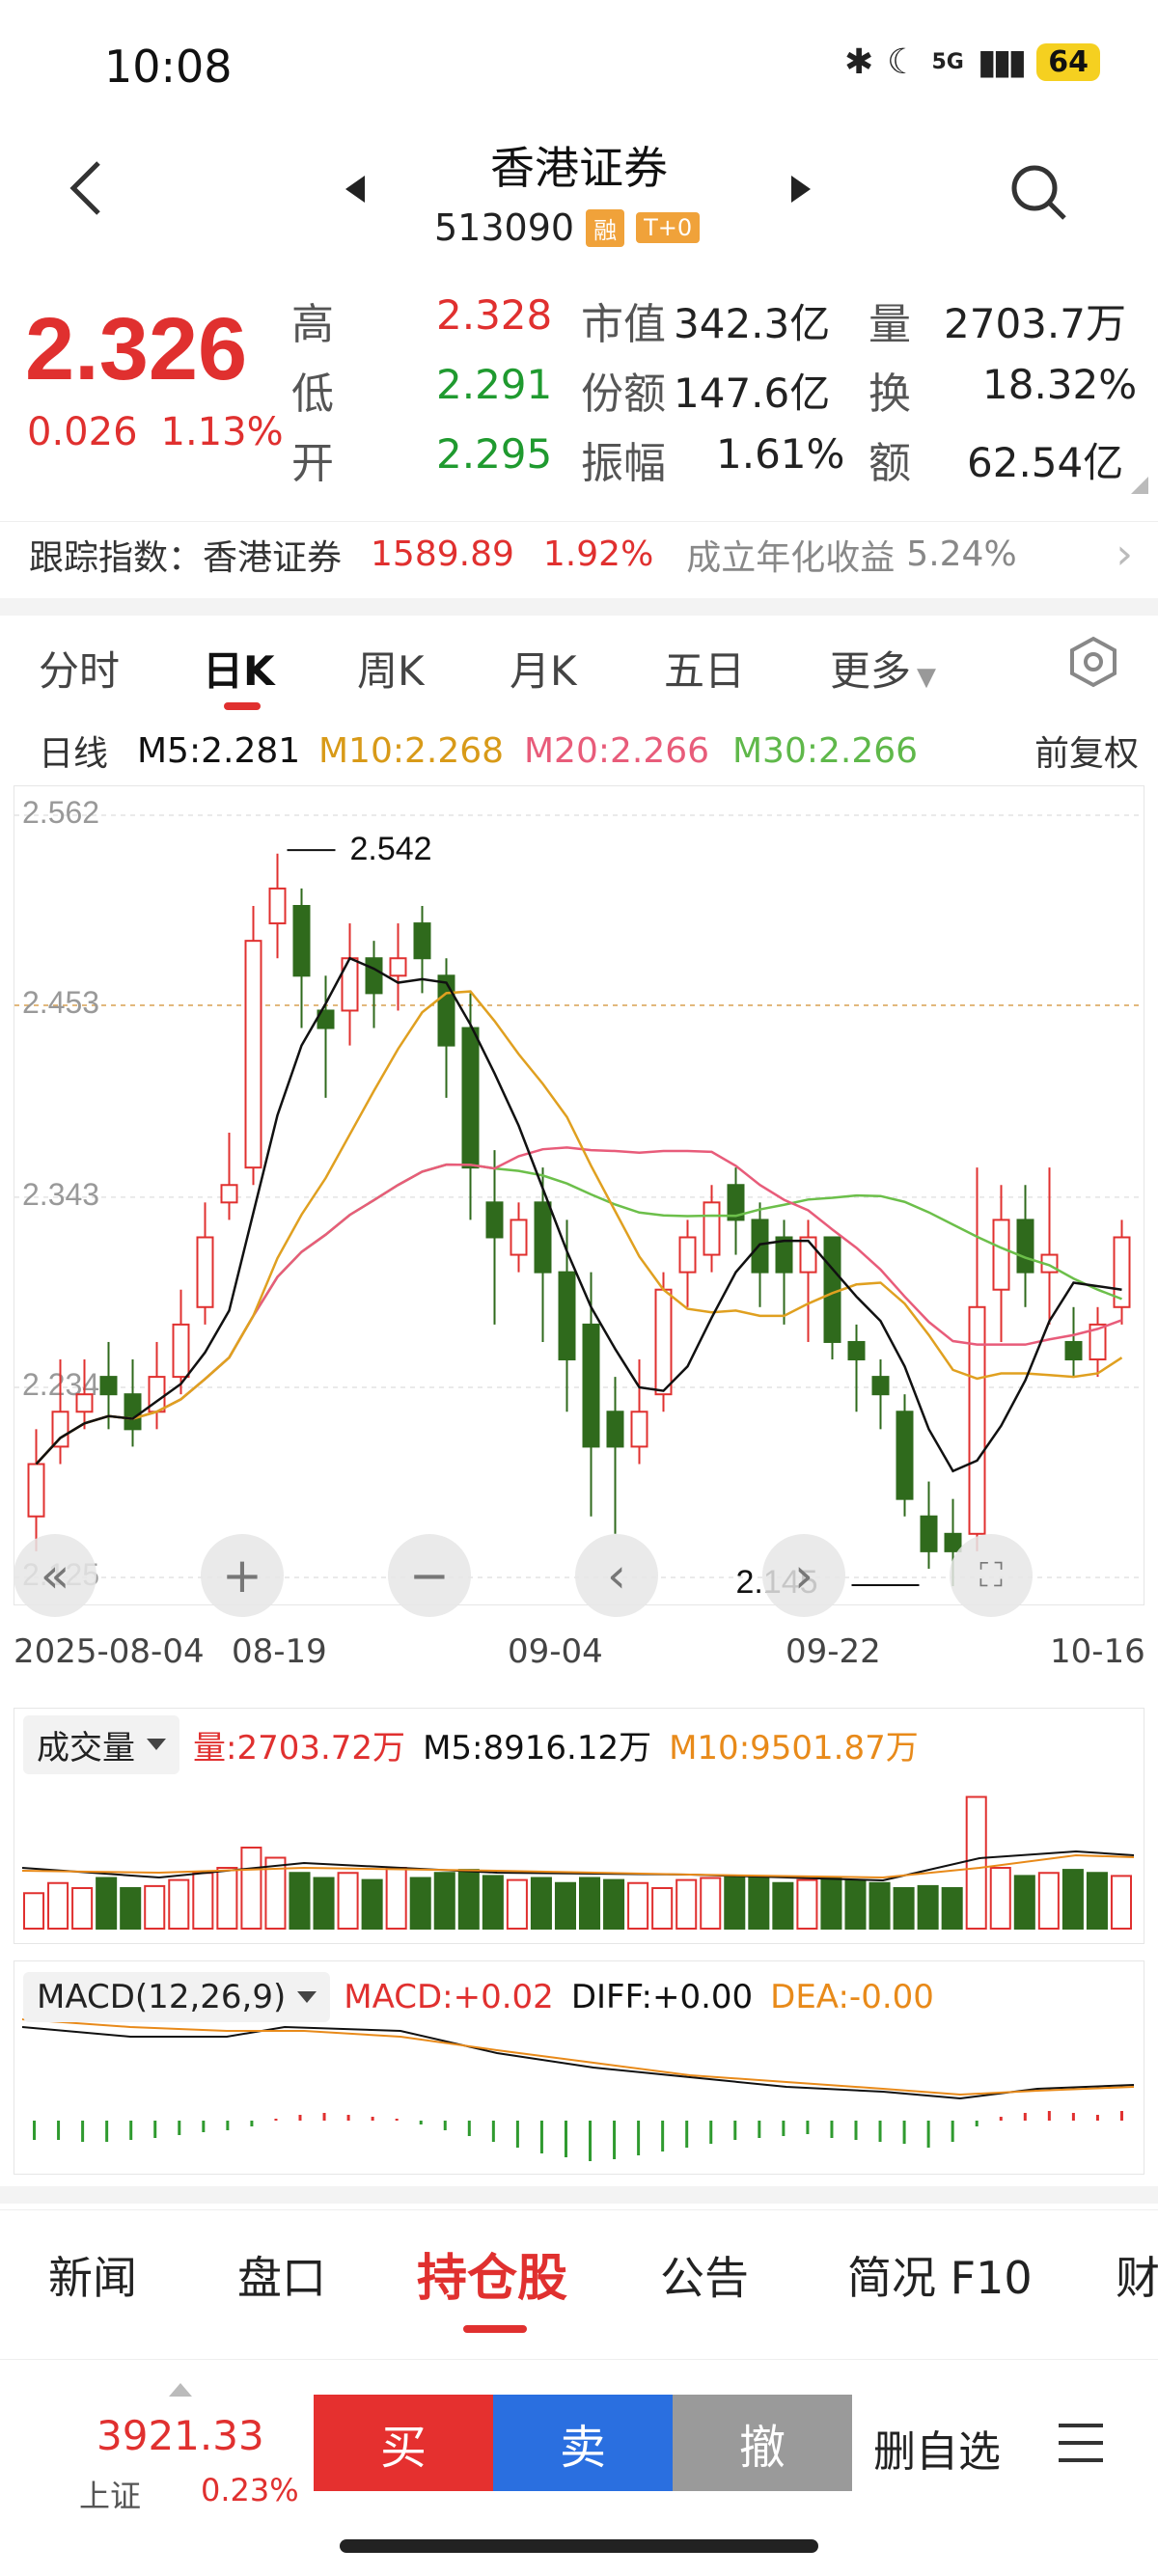 The width and height of the screenshot is (1158, 2576). What do you see at coordinates (762, 2443) in the screenshot?
I see `cancel-order-button: 撤` at bounding box center [762, 2443].